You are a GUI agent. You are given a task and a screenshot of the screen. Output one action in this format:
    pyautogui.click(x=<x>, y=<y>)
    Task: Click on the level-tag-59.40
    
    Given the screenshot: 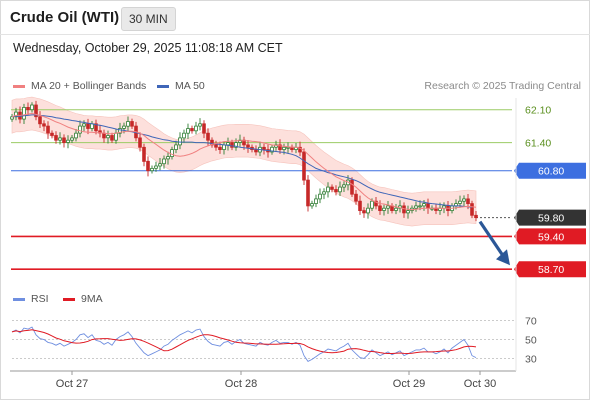 What is the action you would take?
    pyautogui.click(x=550, y=236)
    